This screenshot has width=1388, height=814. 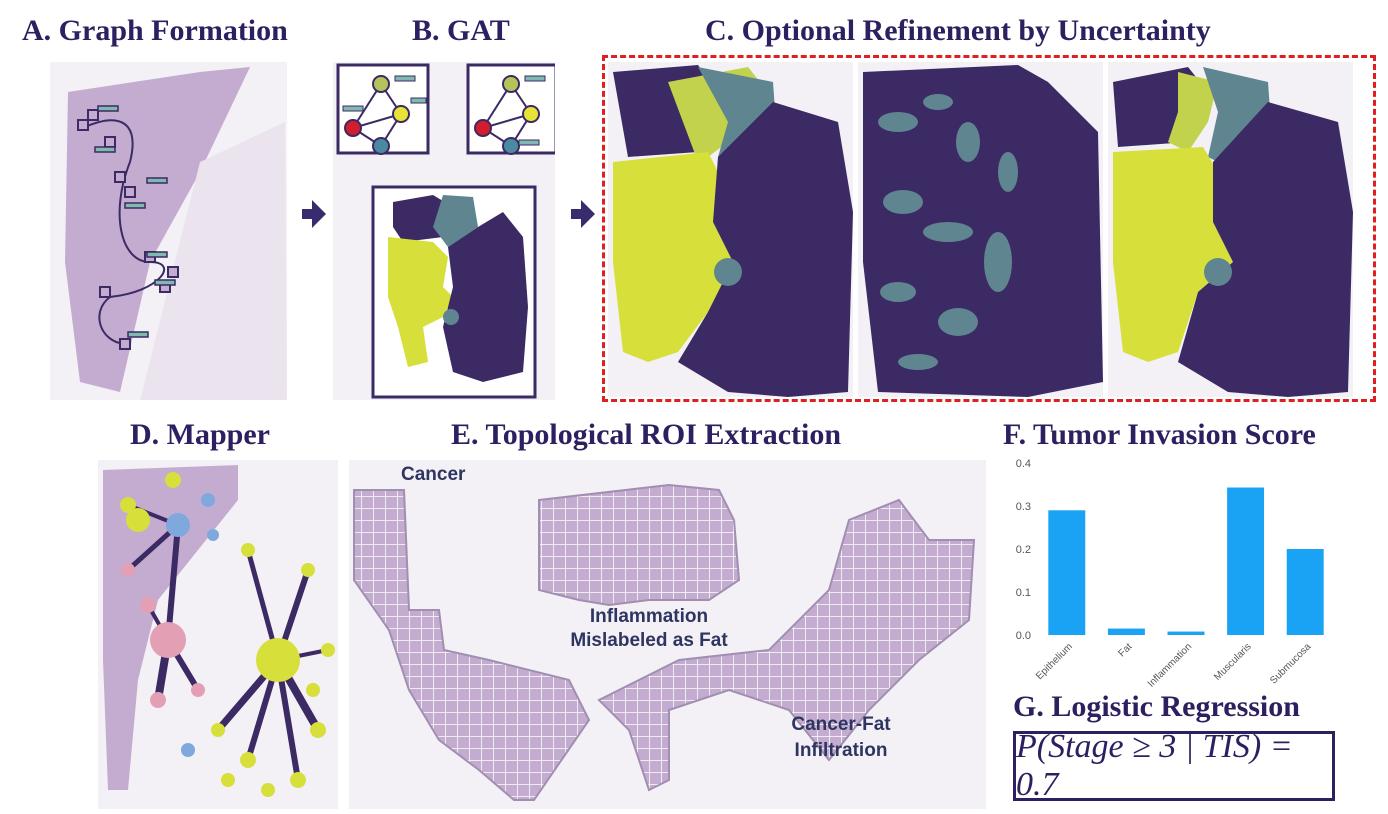 I want to click on gat-panel, so click(x=445, y=231).